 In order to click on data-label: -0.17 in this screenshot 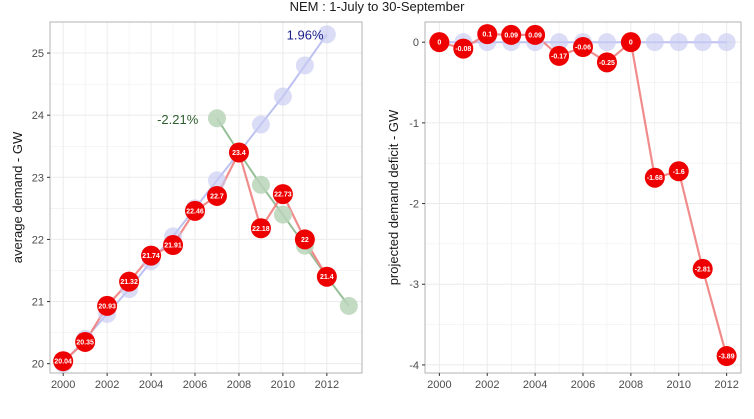, I will do `click(559, 56)`.